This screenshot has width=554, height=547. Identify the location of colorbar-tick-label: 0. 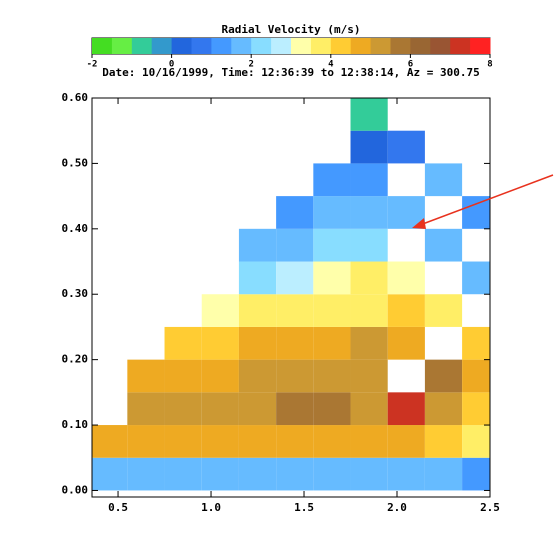
(171, 65).